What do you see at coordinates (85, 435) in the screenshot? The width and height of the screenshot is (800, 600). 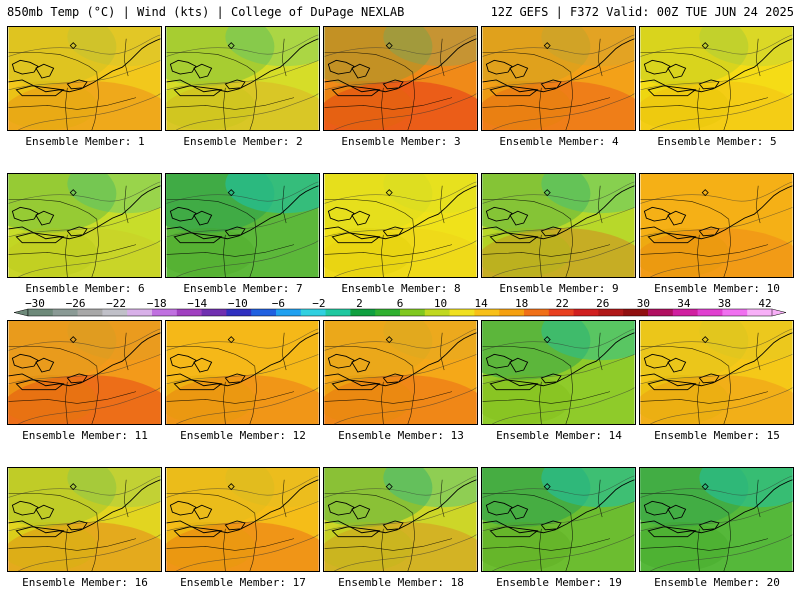 I see `ensemble-member-label: Ensemble Member: 11` at bounding box center [85, 435].